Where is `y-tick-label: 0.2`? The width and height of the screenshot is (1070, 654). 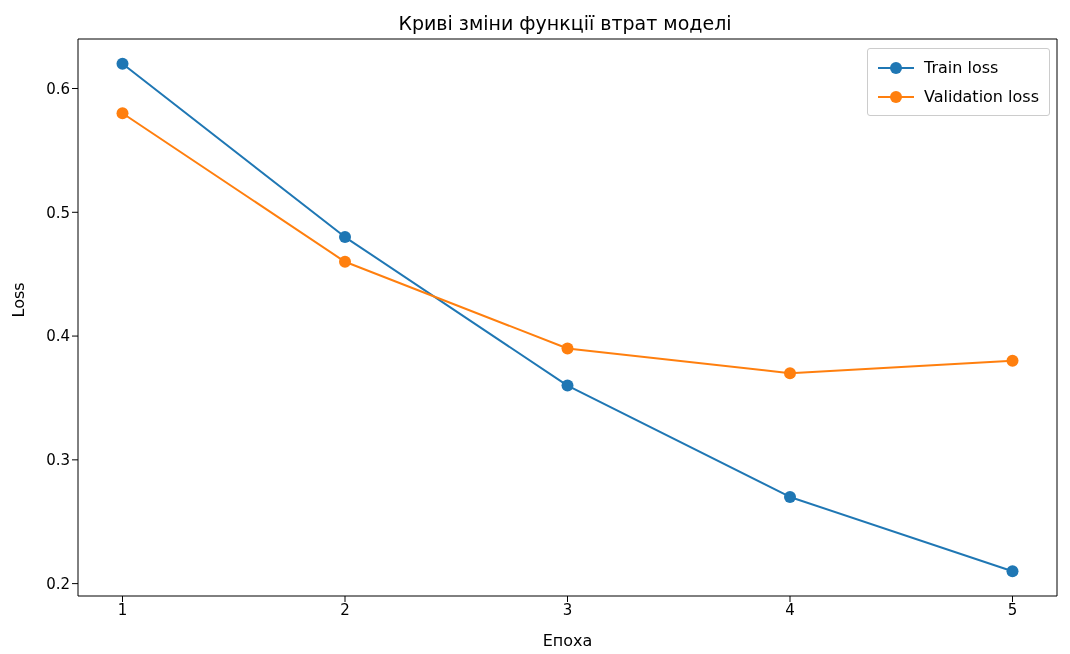
y-tick-label: 0.2 is located at coordinates (58, 583).